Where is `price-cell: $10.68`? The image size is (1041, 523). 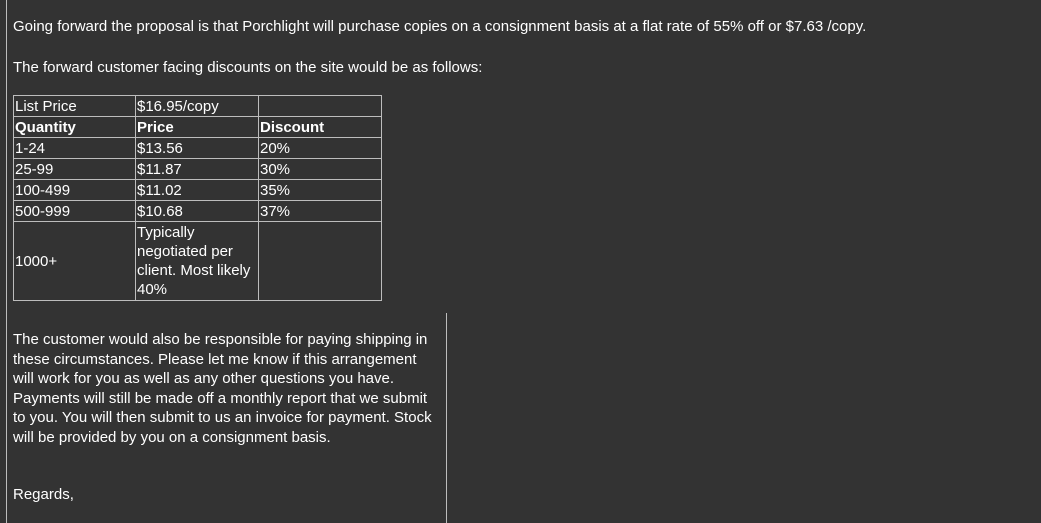 price-cell: $10.68 is located at coordinates (197, 211).